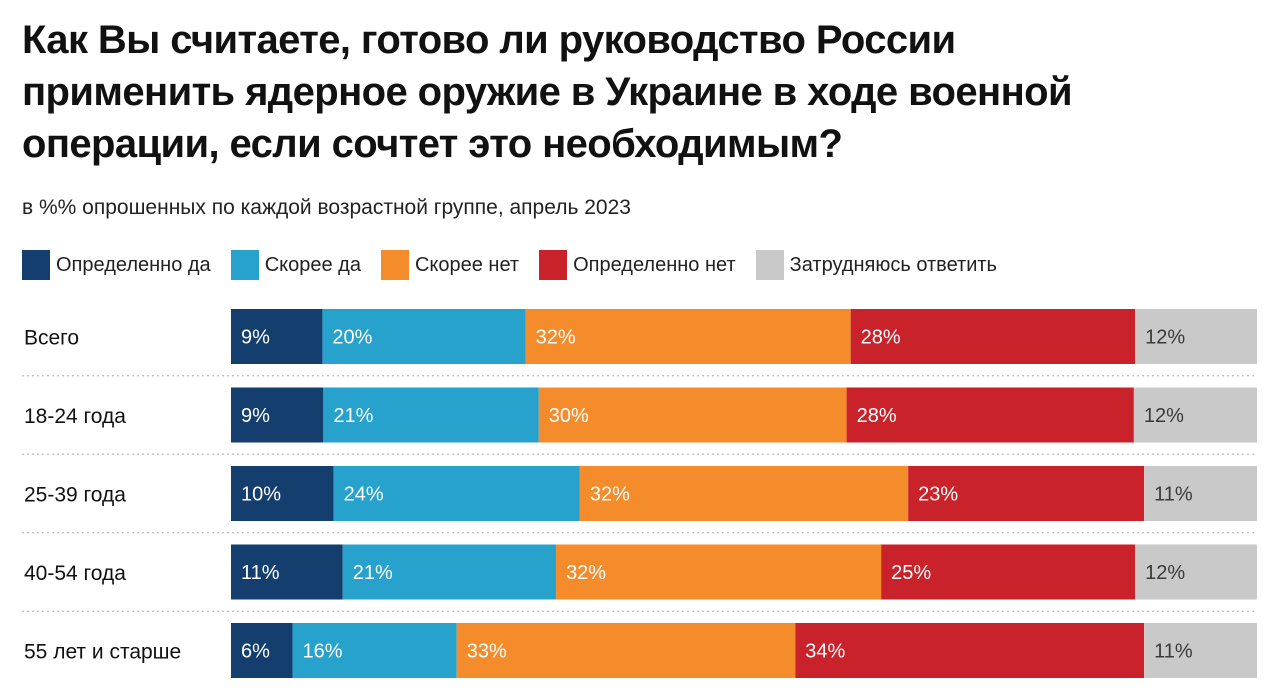  I want to click on data-label: 23%, so click(938, 495).